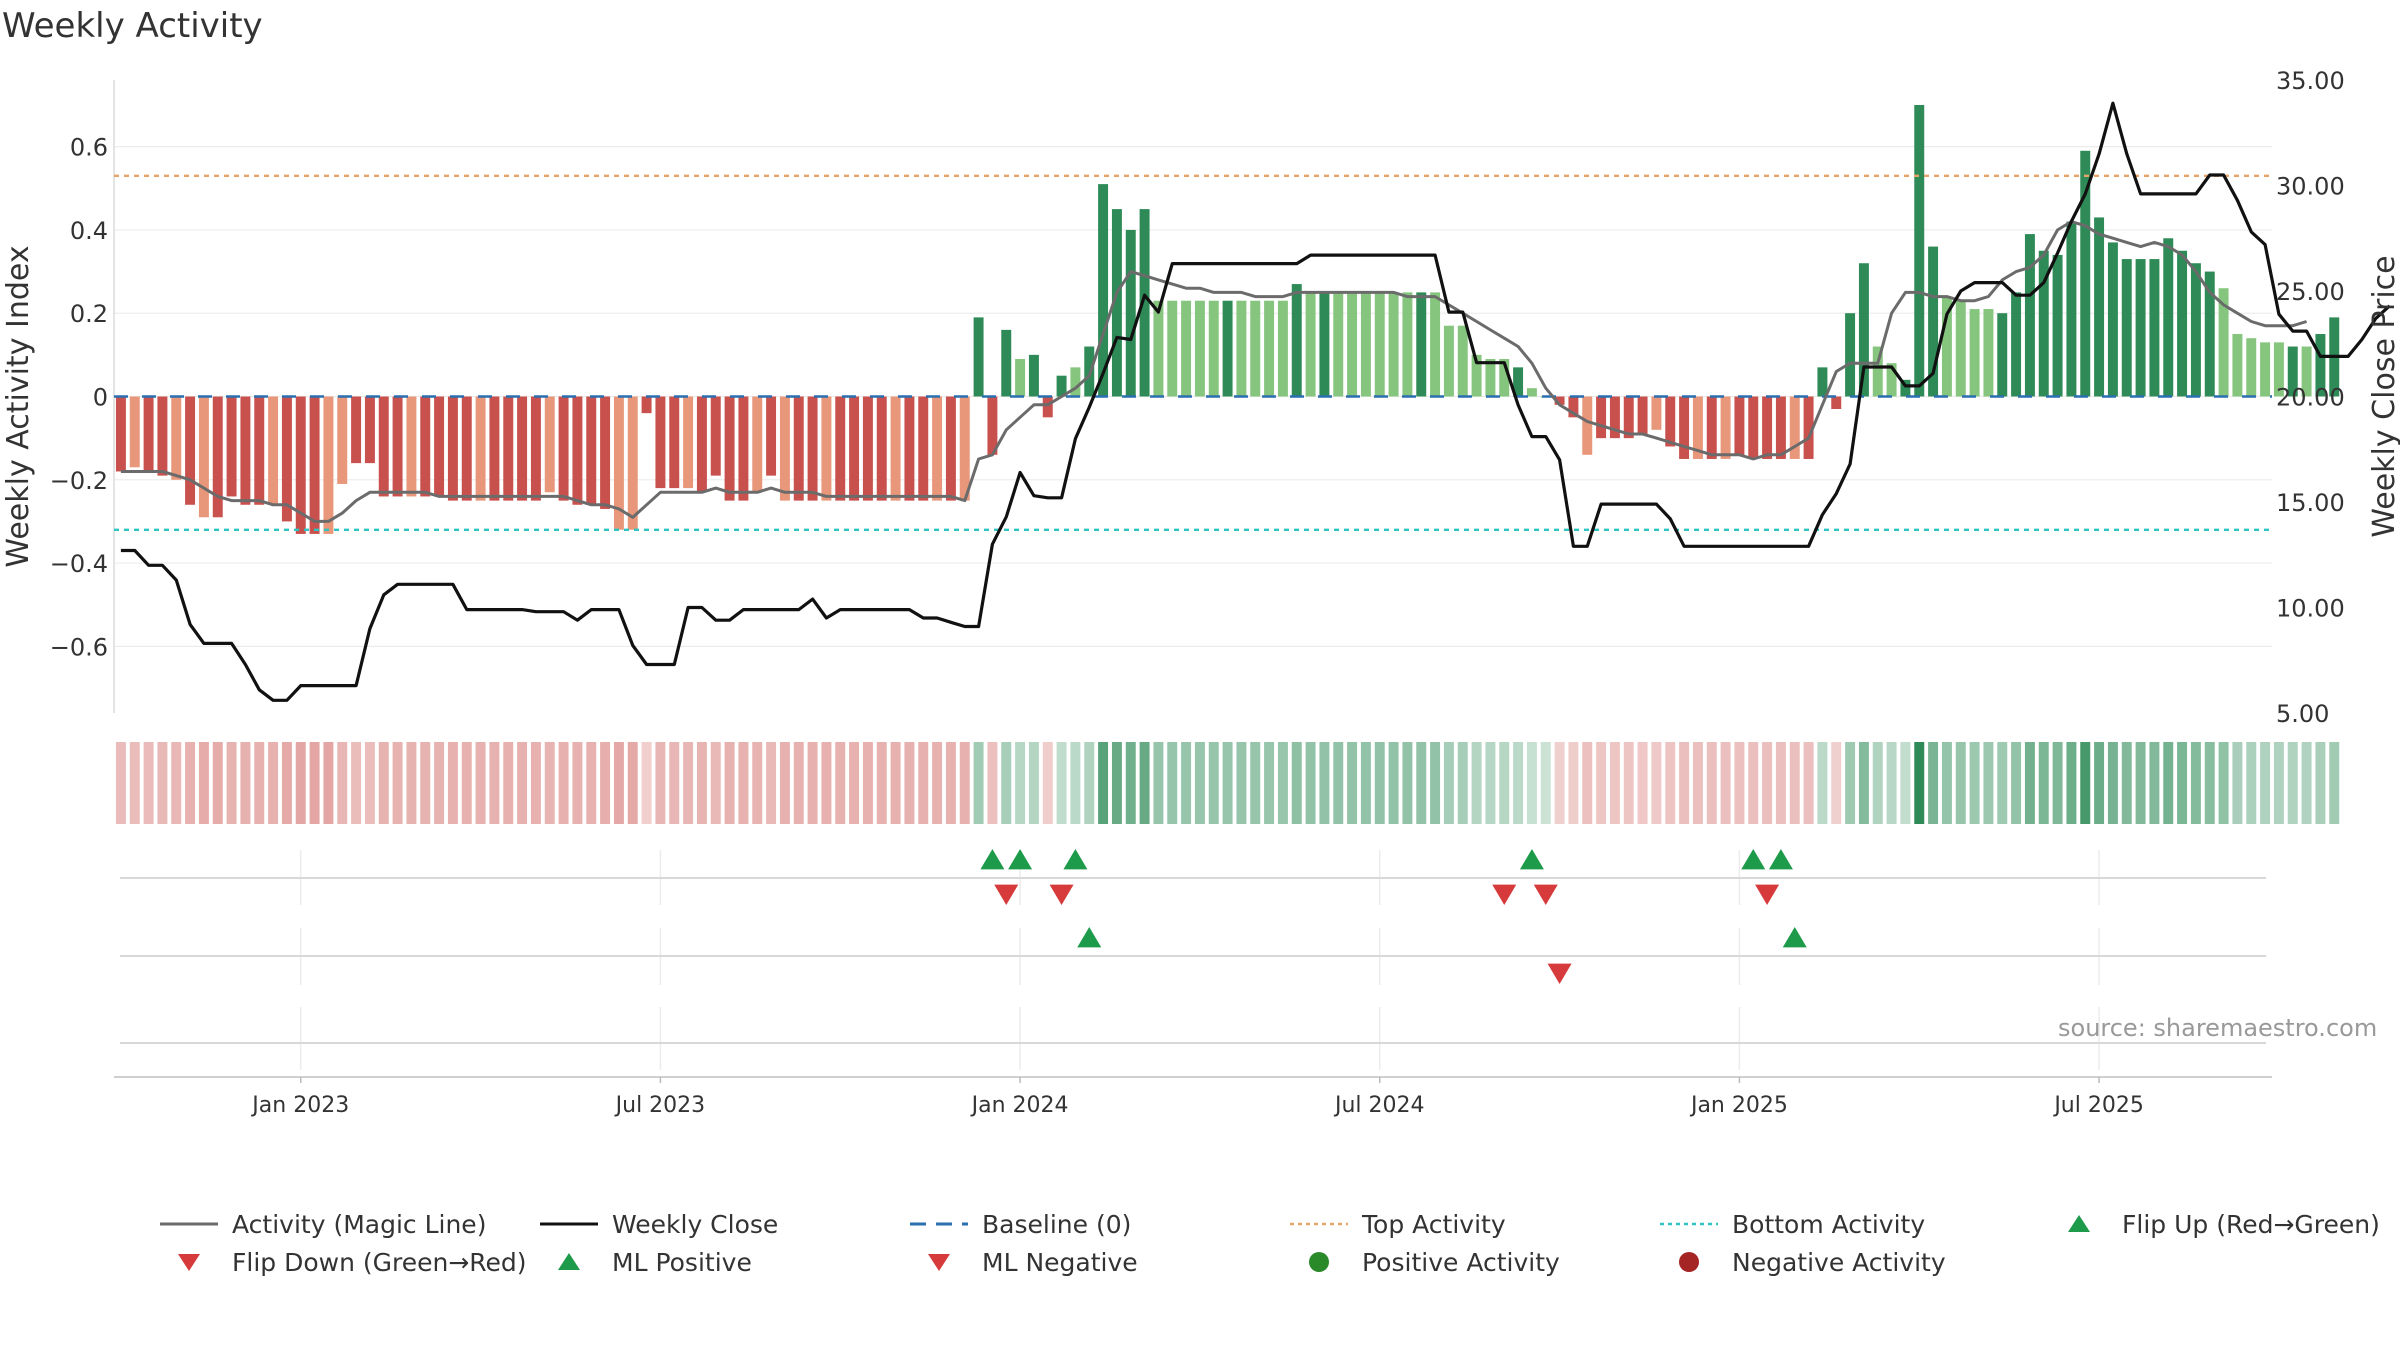 Image resolution: width=2400 pixels, height=1350 pixels. I want to click on legend-item: Bottom Activity, so click(1792, 1224).